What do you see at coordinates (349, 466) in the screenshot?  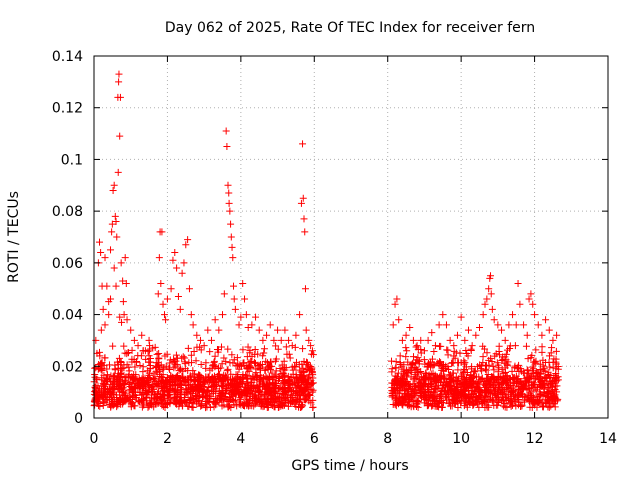 I see `x-axis-label: GPS time / hours` at bounding box center [349, 466].